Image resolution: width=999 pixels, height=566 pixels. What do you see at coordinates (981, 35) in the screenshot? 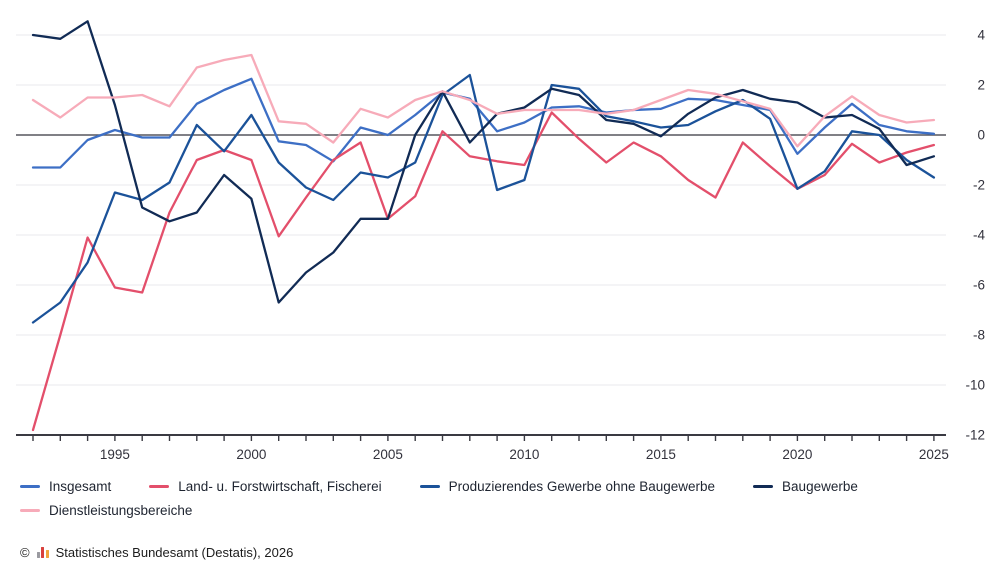
I see `y-tick-label: 4` at bounding box center [981, 35].